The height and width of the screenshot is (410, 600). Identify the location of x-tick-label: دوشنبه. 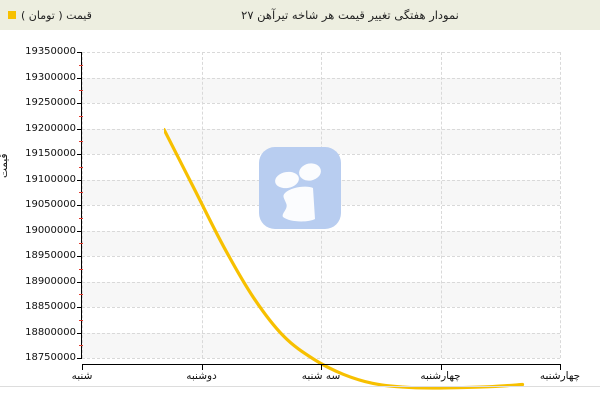
(201, 376).